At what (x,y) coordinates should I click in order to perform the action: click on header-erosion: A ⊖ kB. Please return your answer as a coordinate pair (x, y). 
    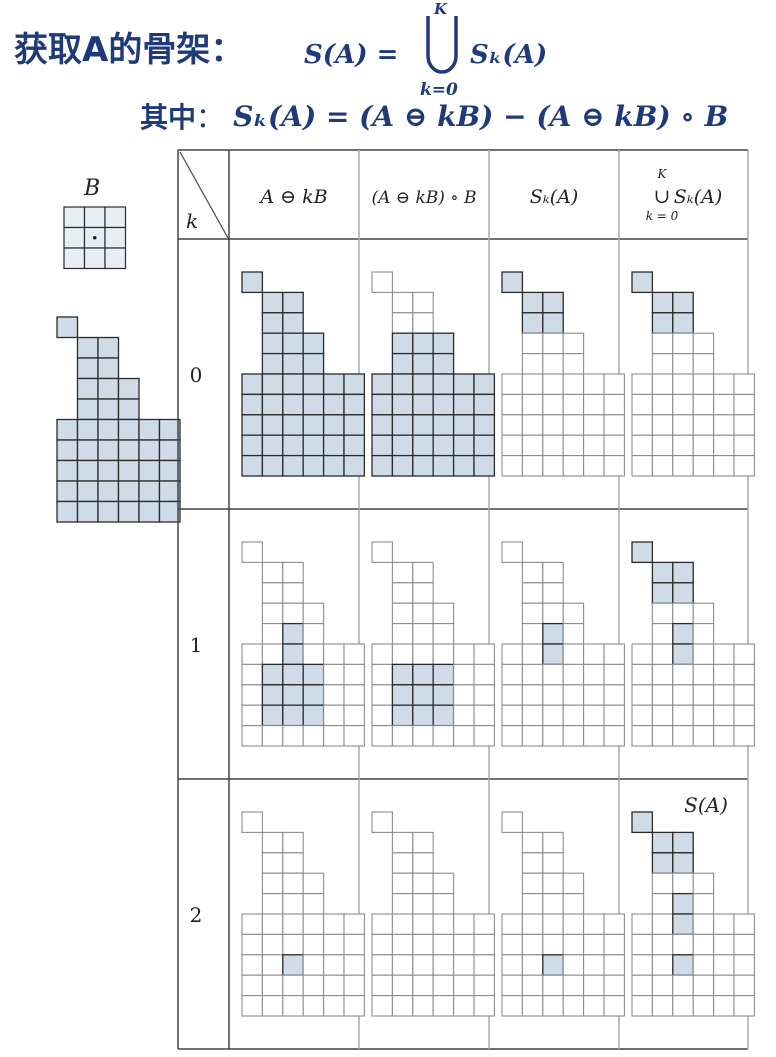
    Looking at the image, I should click on (292, 197).